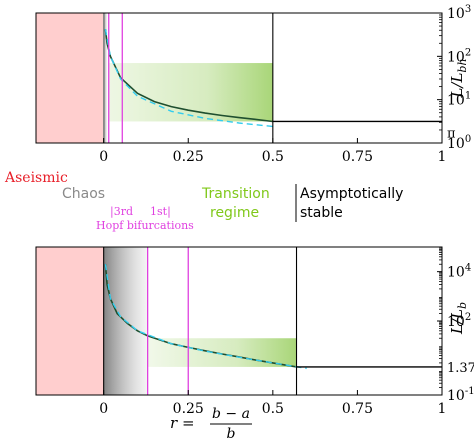 This screenshot has width=474, height=440. I want to click on y-tick-label: 10⁻¹, so click(460, 395).